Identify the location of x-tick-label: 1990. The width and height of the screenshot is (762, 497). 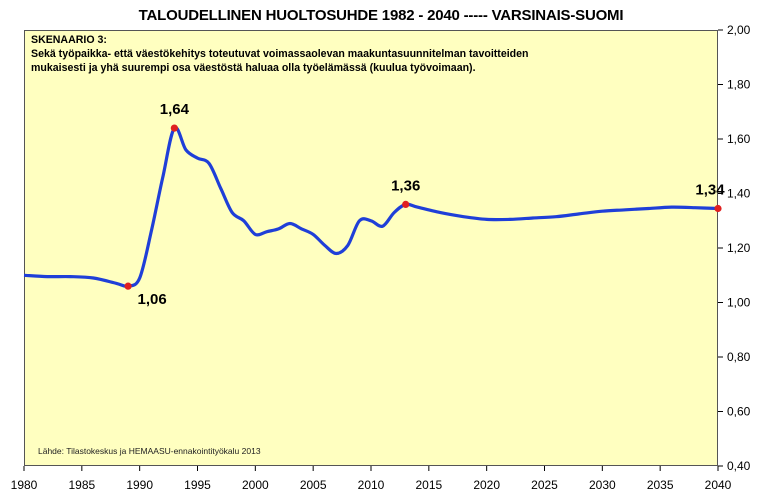
(139, 485).